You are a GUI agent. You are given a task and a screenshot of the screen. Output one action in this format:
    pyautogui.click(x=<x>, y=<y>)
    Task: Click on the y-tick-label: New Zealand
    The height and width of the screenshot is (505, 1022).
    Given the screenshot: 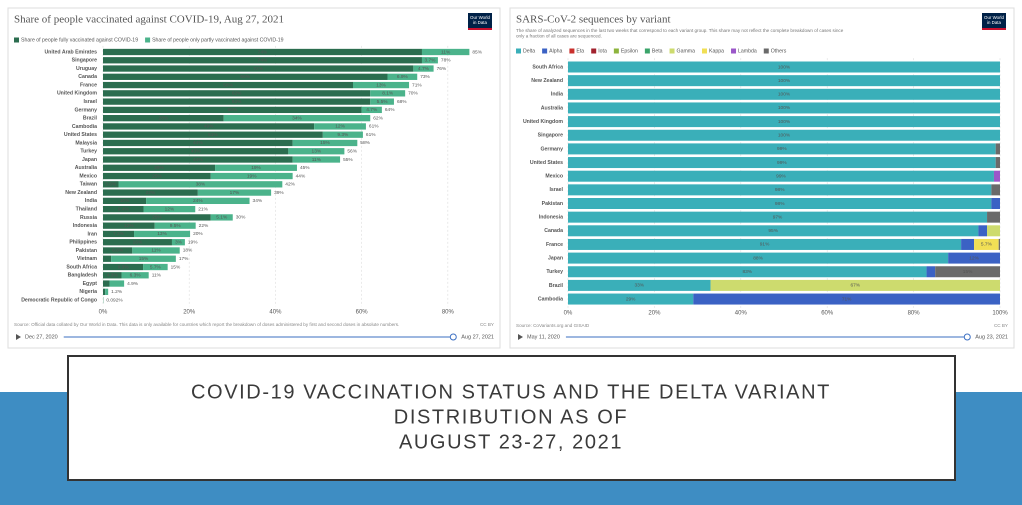 What is the action you would take?
    pyautogui.click(x=81, y=193)
    